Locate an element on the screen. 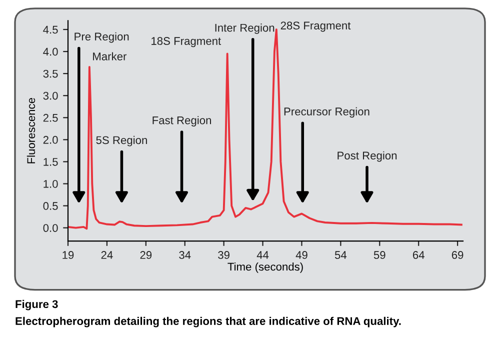 The height and width of the screenshot is (339, 500). x-tick-label: 59 is located at coordinates (380, 255).